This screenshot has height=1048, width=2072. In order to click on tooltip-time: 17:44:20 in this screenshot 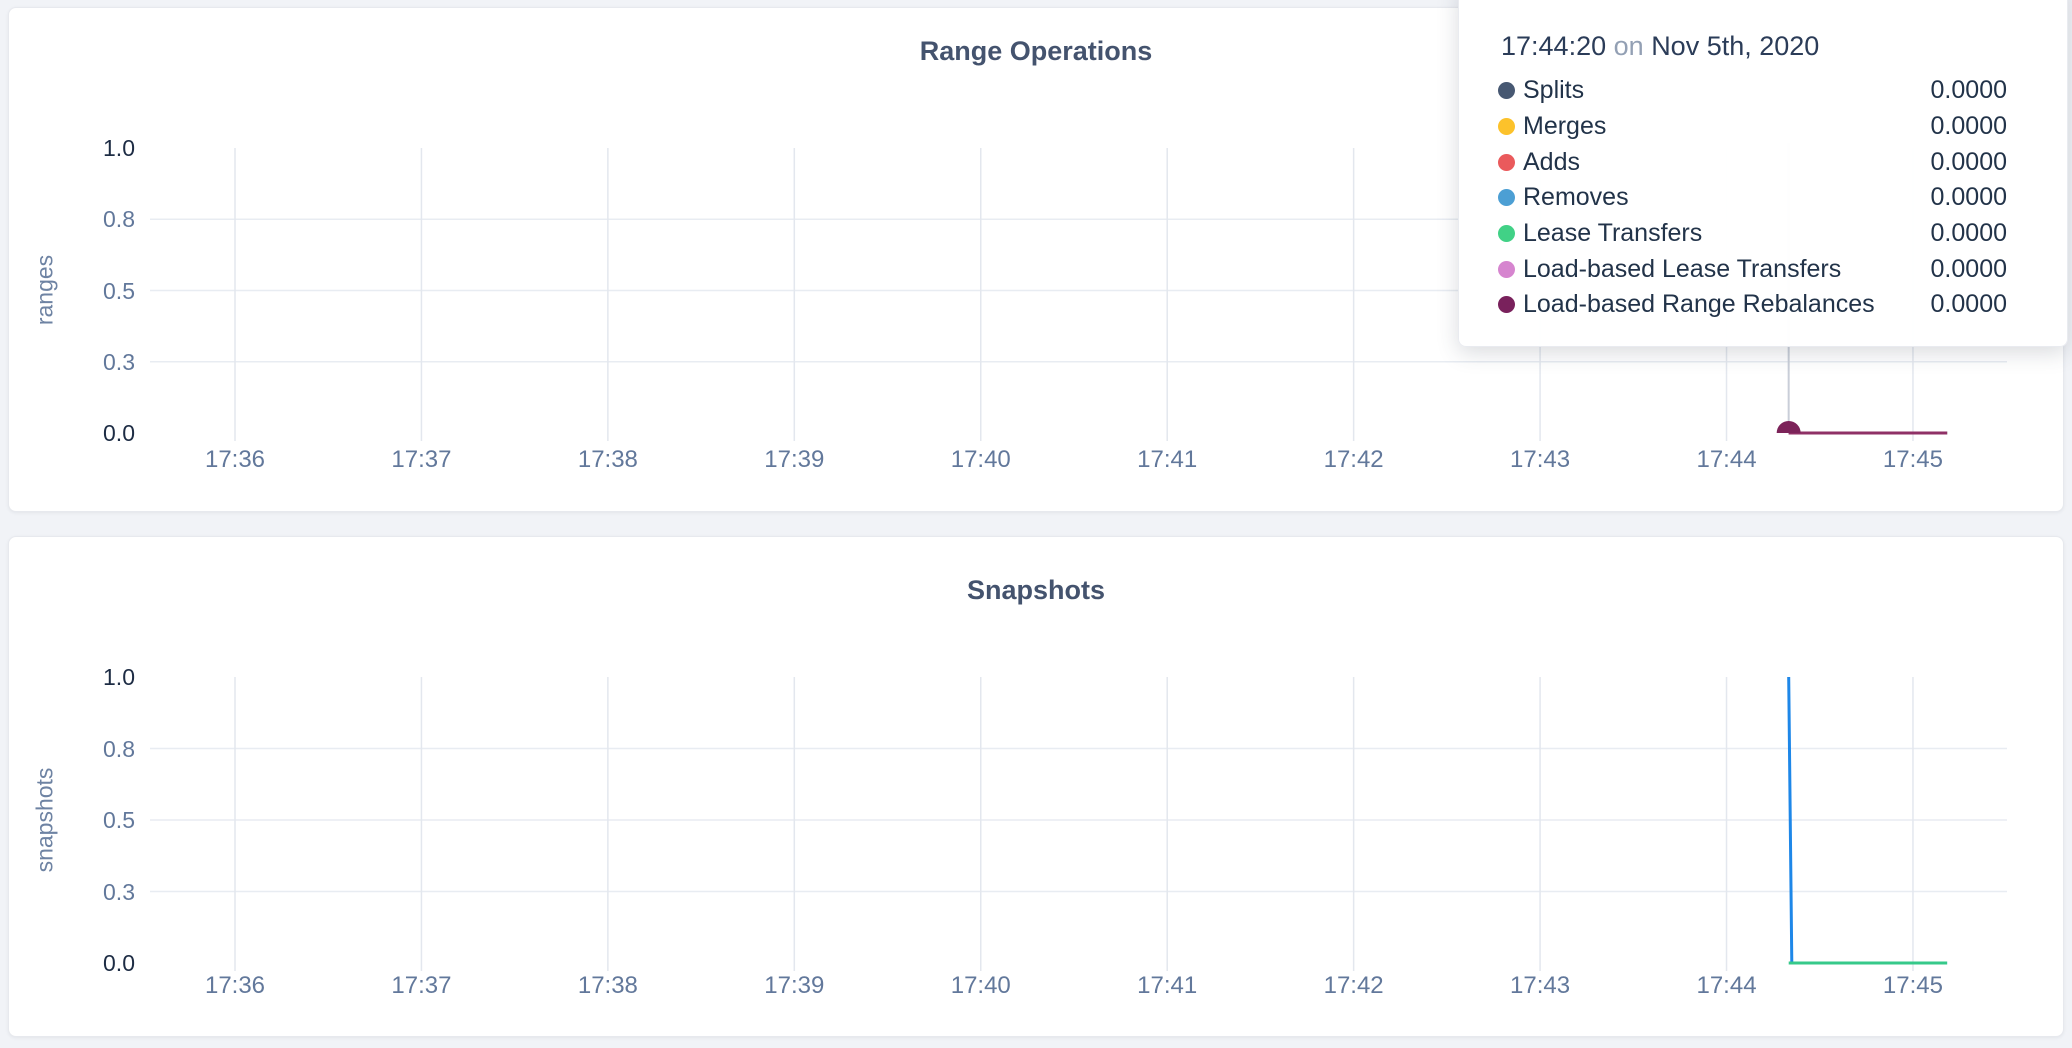, I will do `click(1554, 46)`.